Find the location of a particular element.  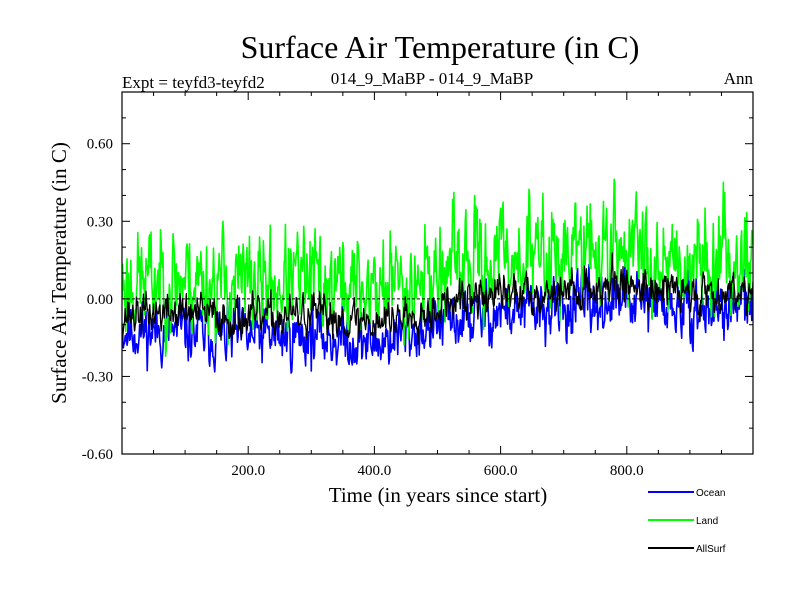

x-tick-label: 600.0 is located at coordinates (501, 471).